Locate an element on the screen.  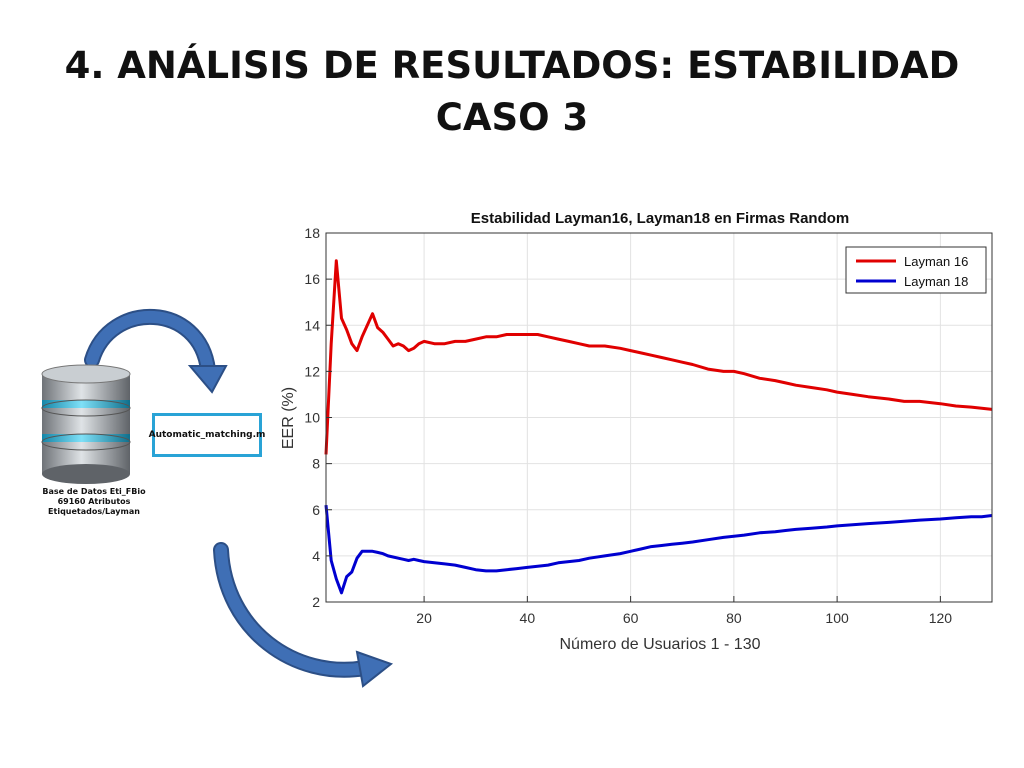
x-tick-label: 100 is located at coordinates (837, 618).